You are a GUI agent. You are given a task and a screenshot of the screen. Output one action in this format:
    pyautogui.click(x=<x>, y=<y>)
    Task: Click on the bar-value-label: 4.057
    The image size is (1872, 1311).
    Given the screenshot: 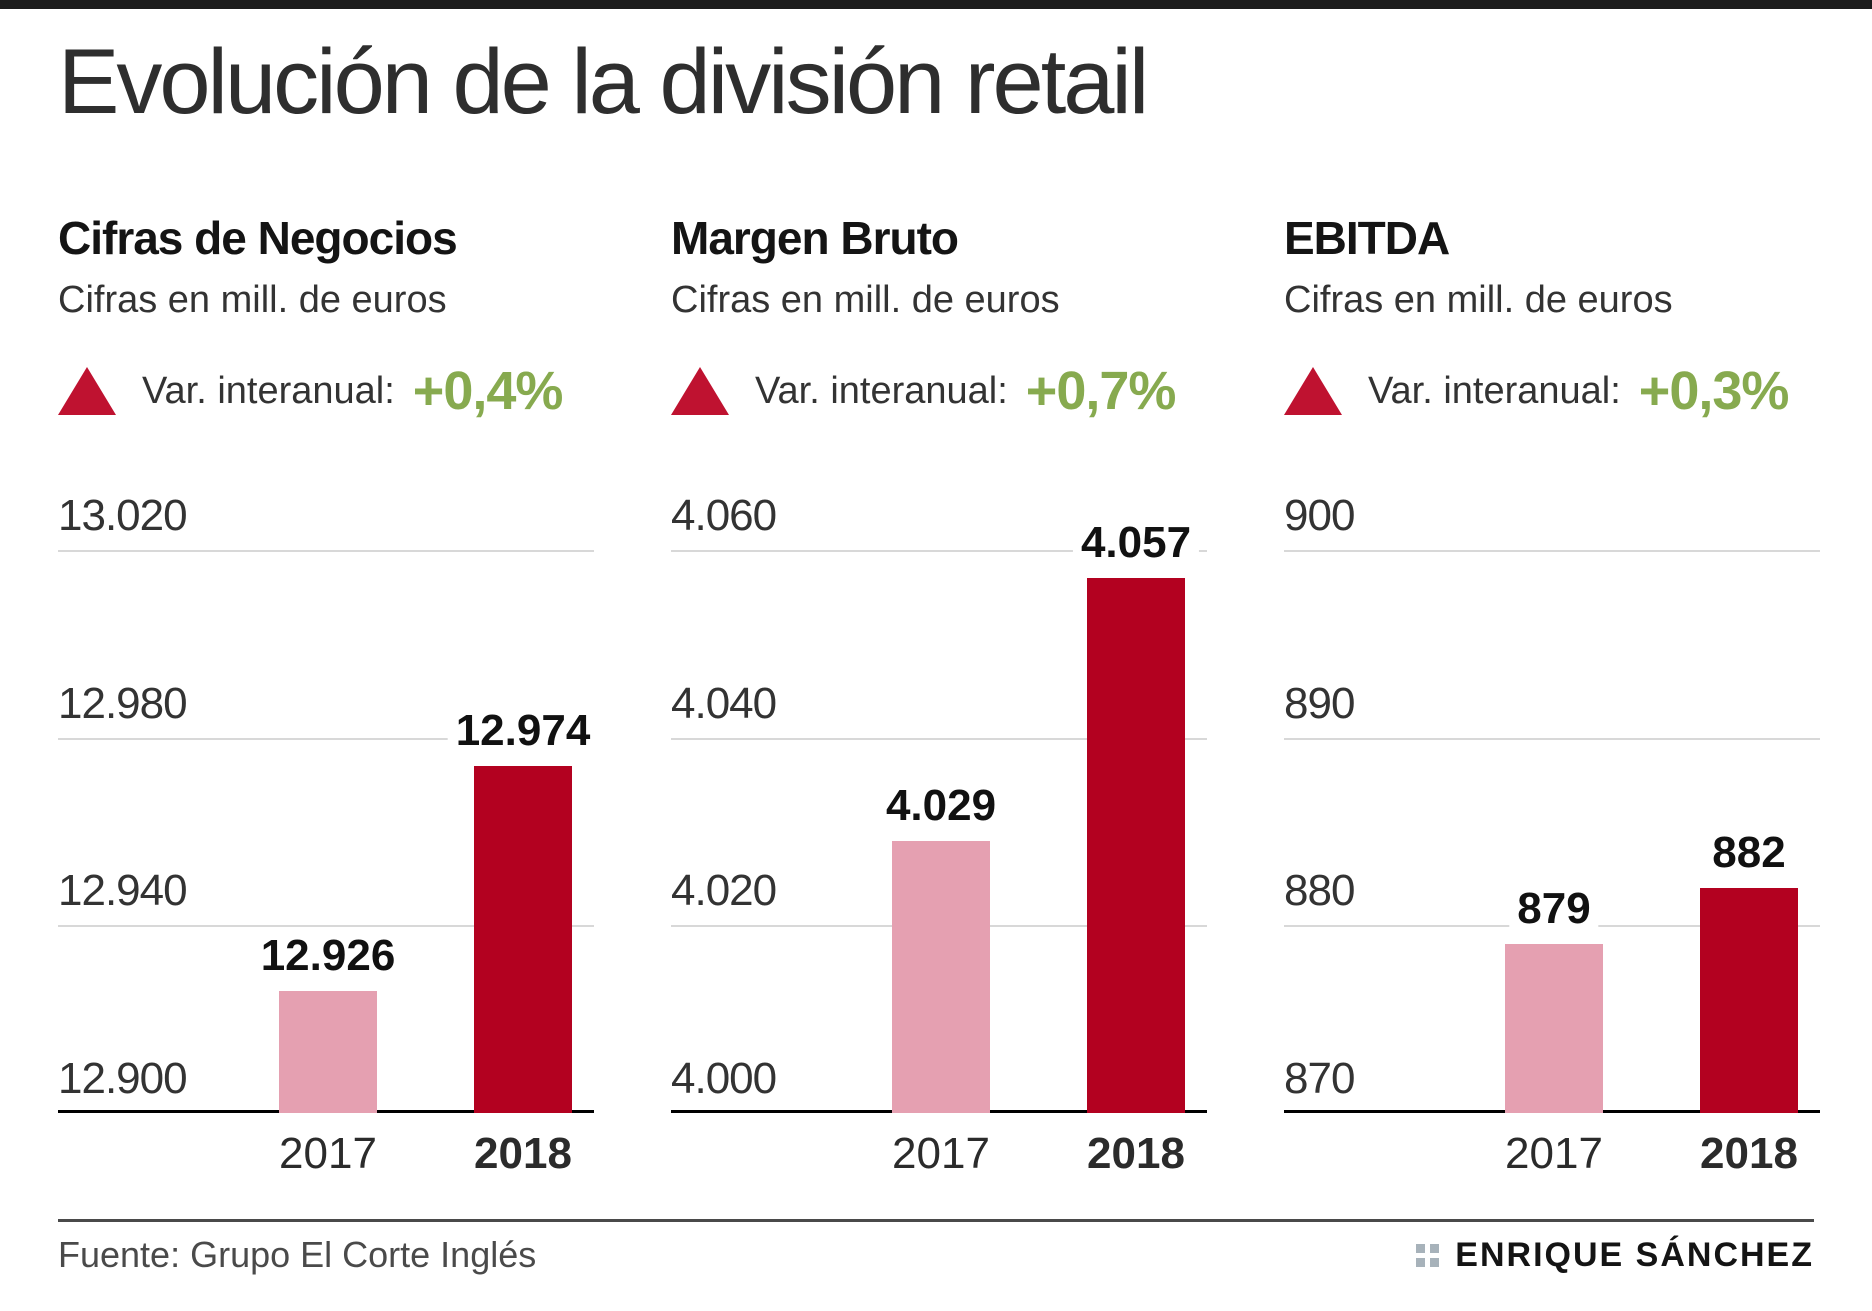 What is the action you would take?
    pyautogui.click(x=1136, y=543)
    